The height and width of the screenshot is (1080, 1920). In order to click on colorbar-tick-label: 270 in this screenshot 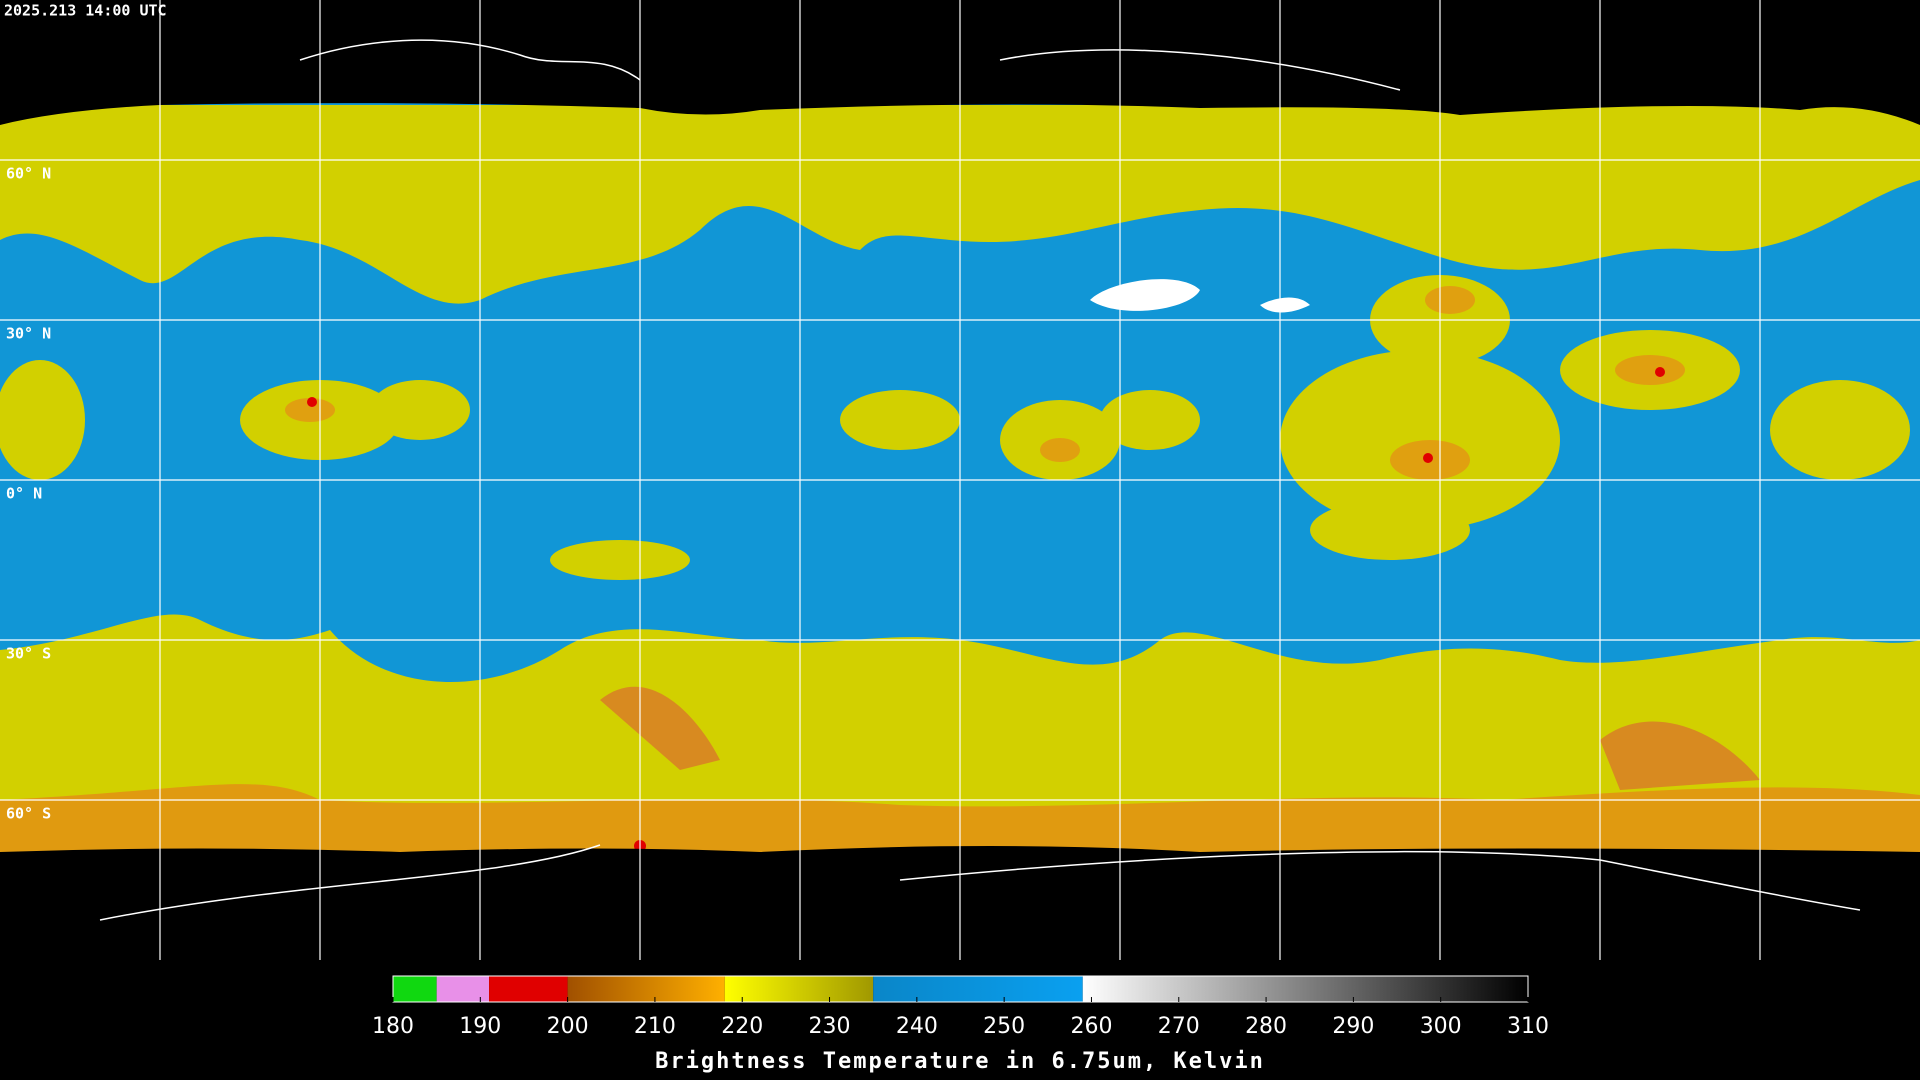, I will do `click(1179, 1026)`.